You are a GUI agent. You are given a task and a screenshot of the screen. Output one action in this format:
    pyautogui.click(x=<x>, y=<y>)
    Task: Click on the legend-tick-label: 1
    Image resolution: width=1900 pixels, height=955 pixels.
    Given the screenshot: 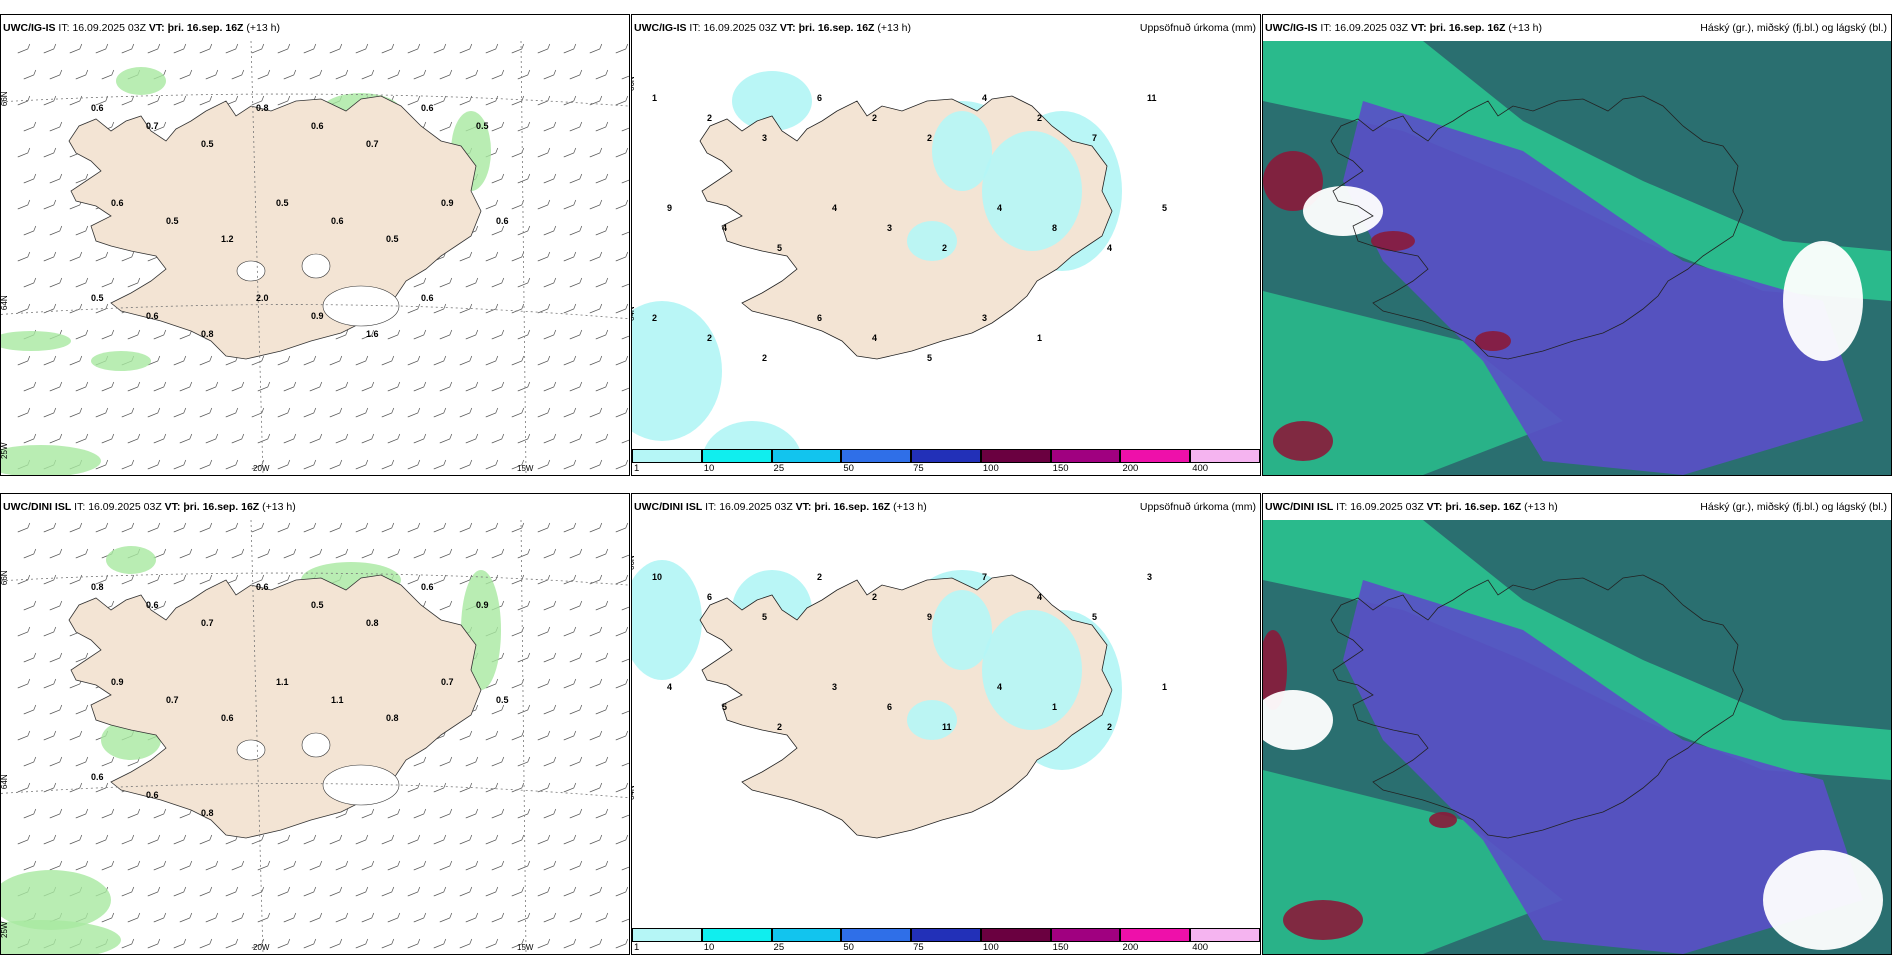 What is the action you would take?
    pyautogui.click(x=637, y=947)
    